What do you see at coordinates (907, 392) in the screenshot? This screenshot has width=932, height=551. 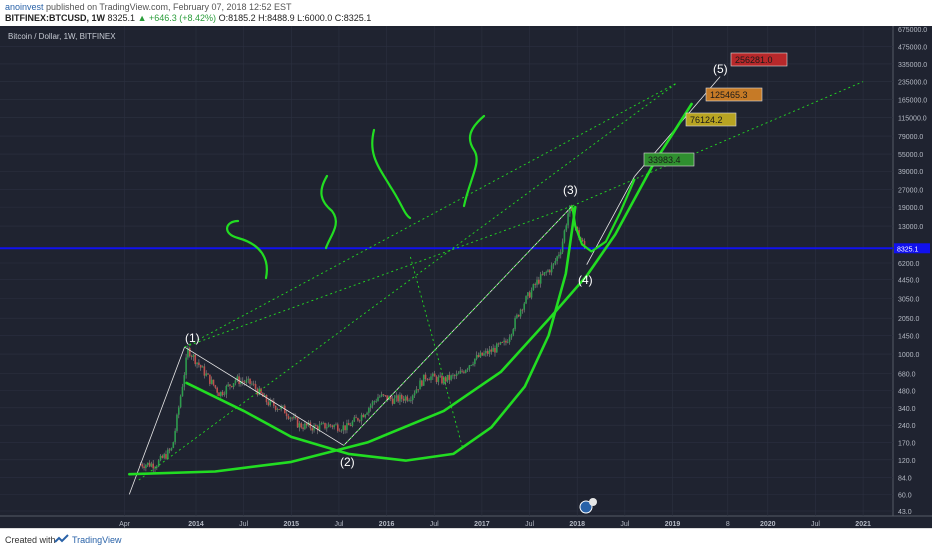 I see `price-tick-label: 480.0` at bounding box center [907, 392].